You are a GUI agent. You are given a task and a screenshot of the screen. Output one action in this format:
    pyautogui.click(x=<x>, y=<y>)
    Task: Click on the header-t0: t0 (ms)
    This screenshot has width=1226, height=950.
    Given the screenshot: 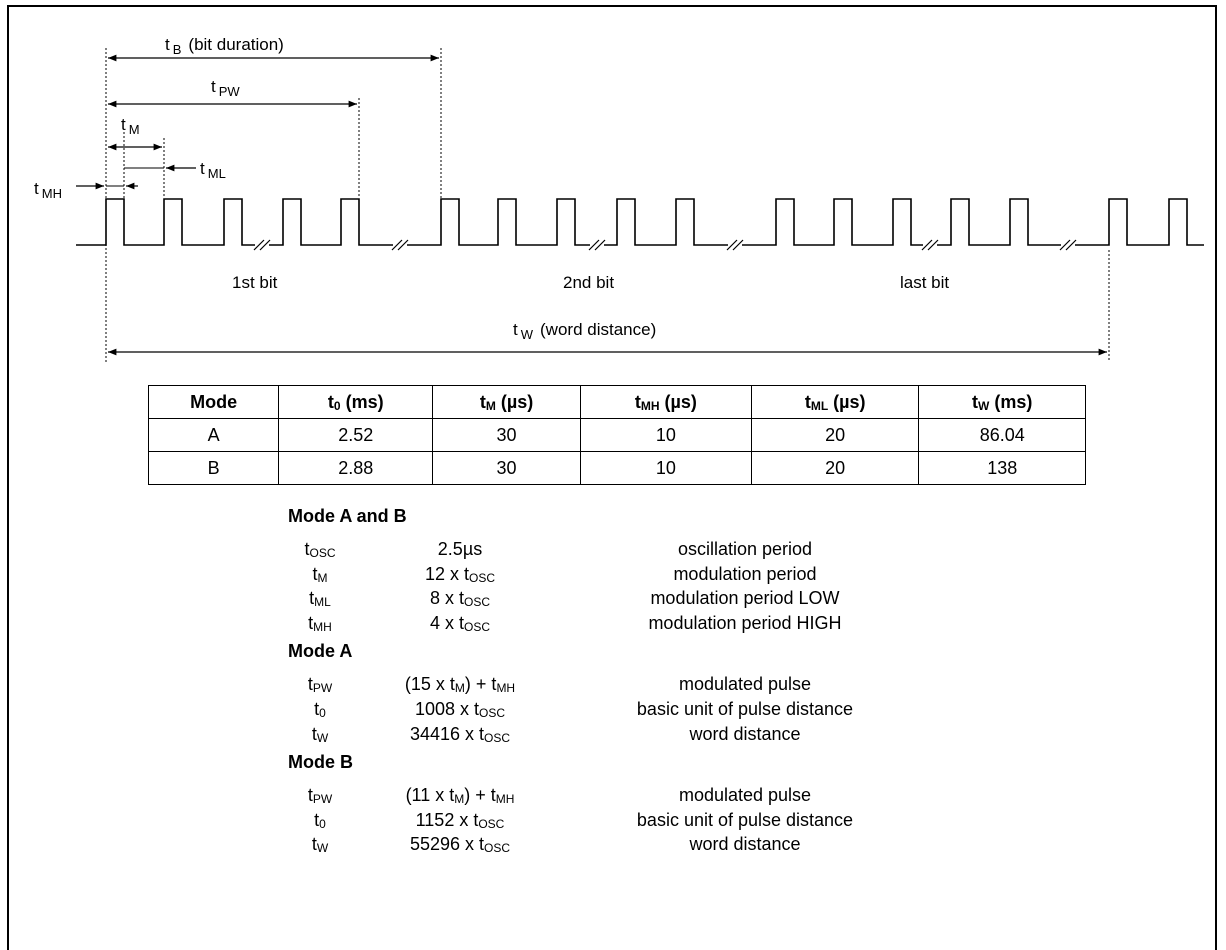 What is the action you would take?
    pyautogui.click(x=356, y=402)
    